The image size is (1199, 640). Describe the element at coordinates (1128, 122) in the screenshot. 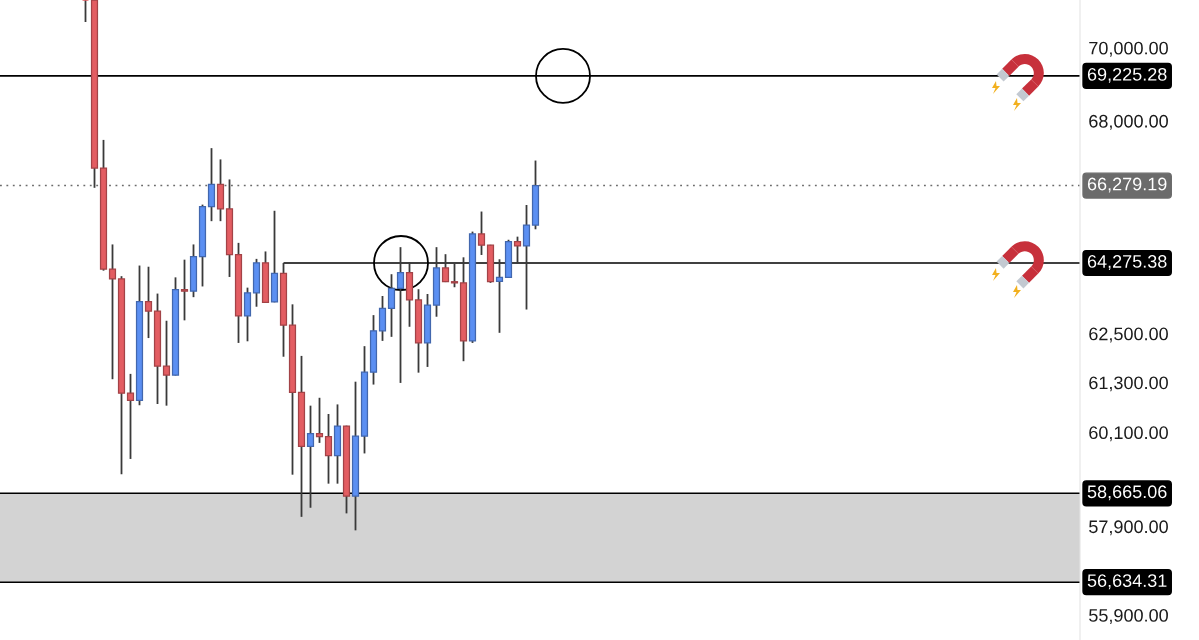

I see `y-tick-label: 68,000.00` at that location.